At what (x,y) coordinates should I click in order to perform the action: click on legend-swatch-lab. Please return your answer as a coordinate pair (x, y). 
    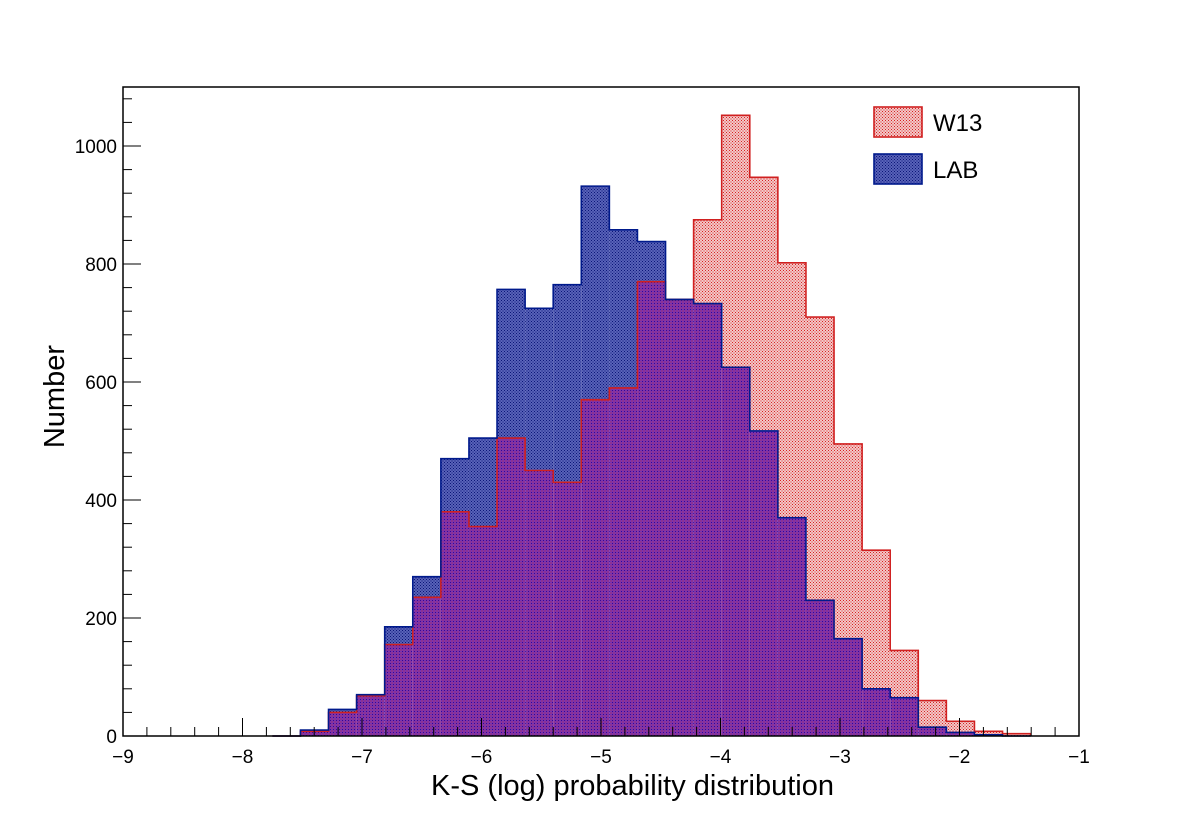
    Looking at the image, I should click on (898, 169).